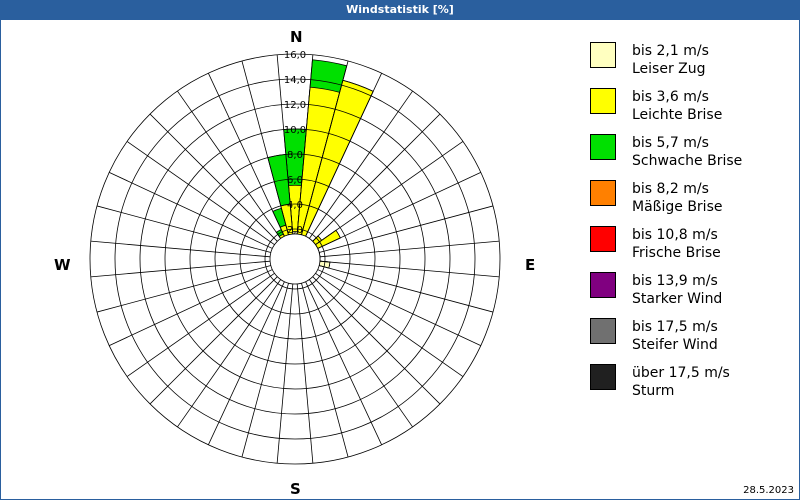  Describe the element at coordinates (530, 265) in the screenshot. I see `compass-east: E` at that location.